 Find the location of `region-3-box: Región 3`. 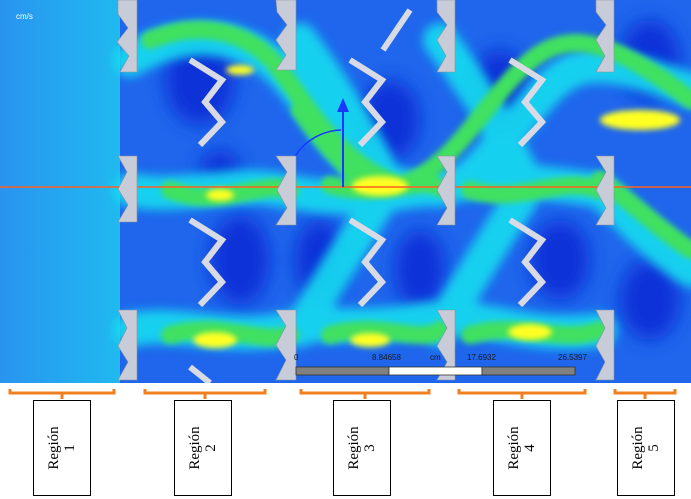

region-3-box: Región 3 is located at coordinates (362, 448).